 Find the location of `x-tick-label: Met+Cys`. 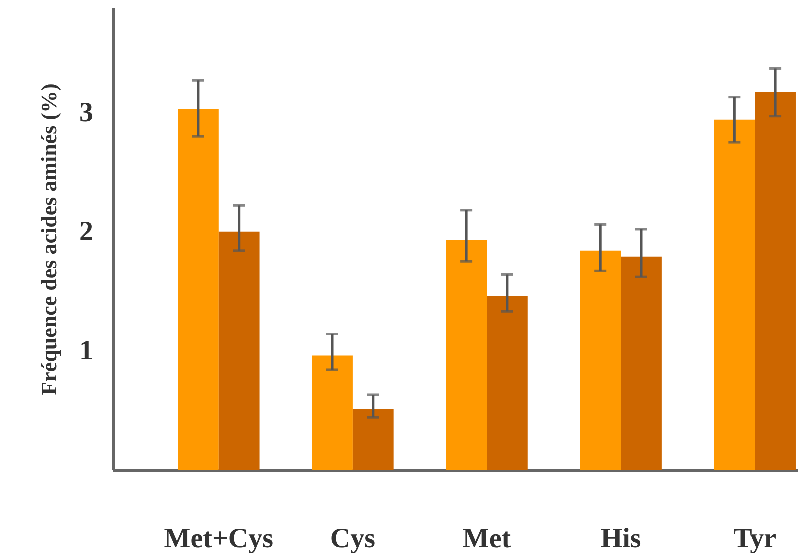

x-tick-label: Met+Cys is located at coordinates (219, 539).